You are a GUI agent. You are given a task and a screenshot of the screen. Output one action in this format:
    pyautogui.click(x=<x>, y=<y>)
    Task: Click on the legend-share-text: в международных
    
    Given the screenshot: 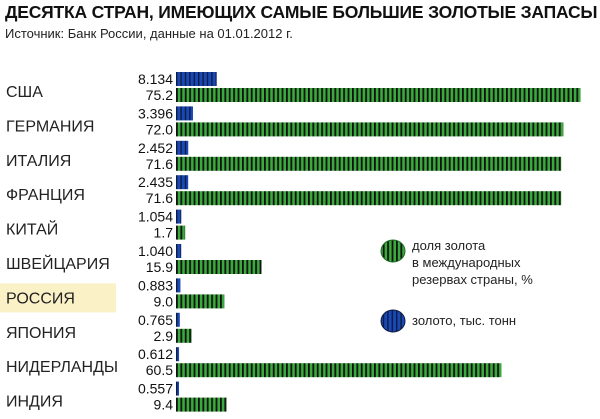 What is the action you would take?
    pyautogui.click(x=466, y=262)
    